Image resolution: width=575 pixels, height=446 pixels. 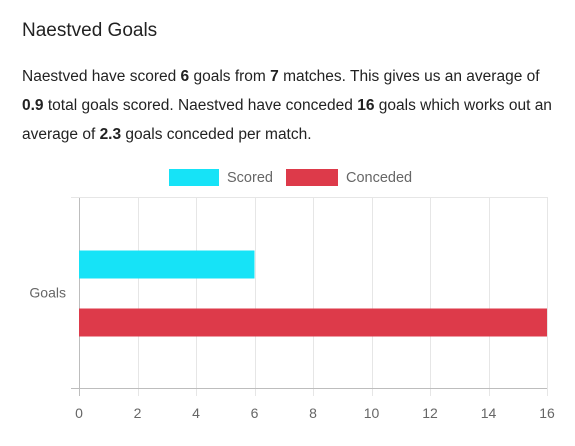 I want to click on y-category-label: Goals, so click(x=47, y=293).